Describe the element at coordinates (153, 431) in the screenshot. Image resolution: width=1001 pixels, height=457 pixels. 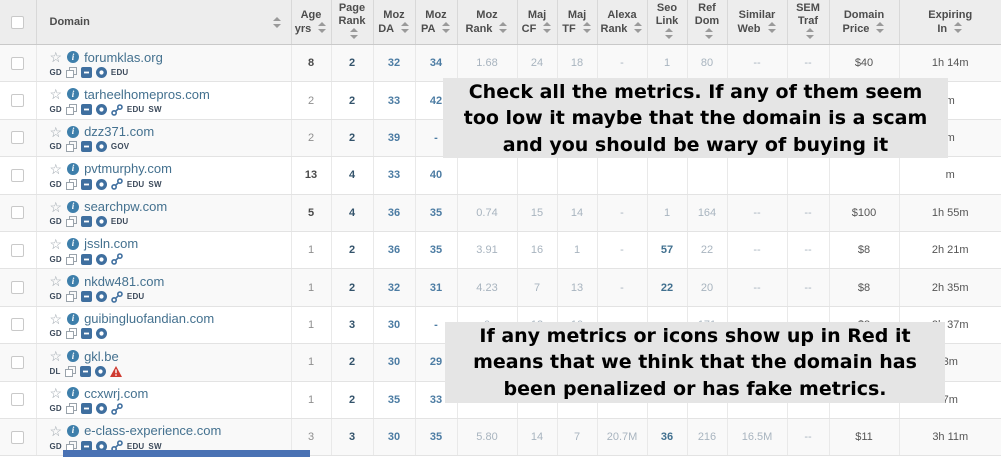
I see `domain-link: e-class-experience.com` at that location.